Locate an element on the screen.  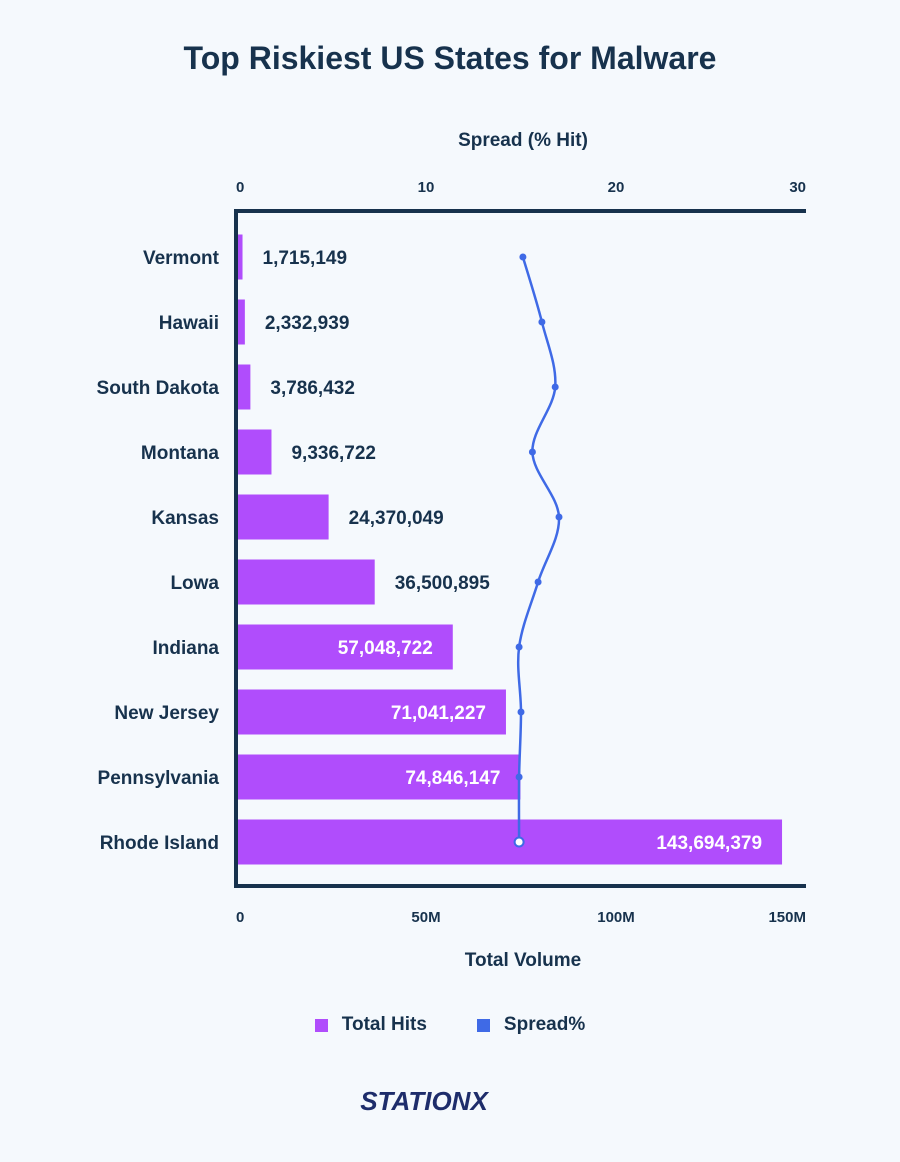
top-tick-label: 0 is located at coordinates (240, 187).